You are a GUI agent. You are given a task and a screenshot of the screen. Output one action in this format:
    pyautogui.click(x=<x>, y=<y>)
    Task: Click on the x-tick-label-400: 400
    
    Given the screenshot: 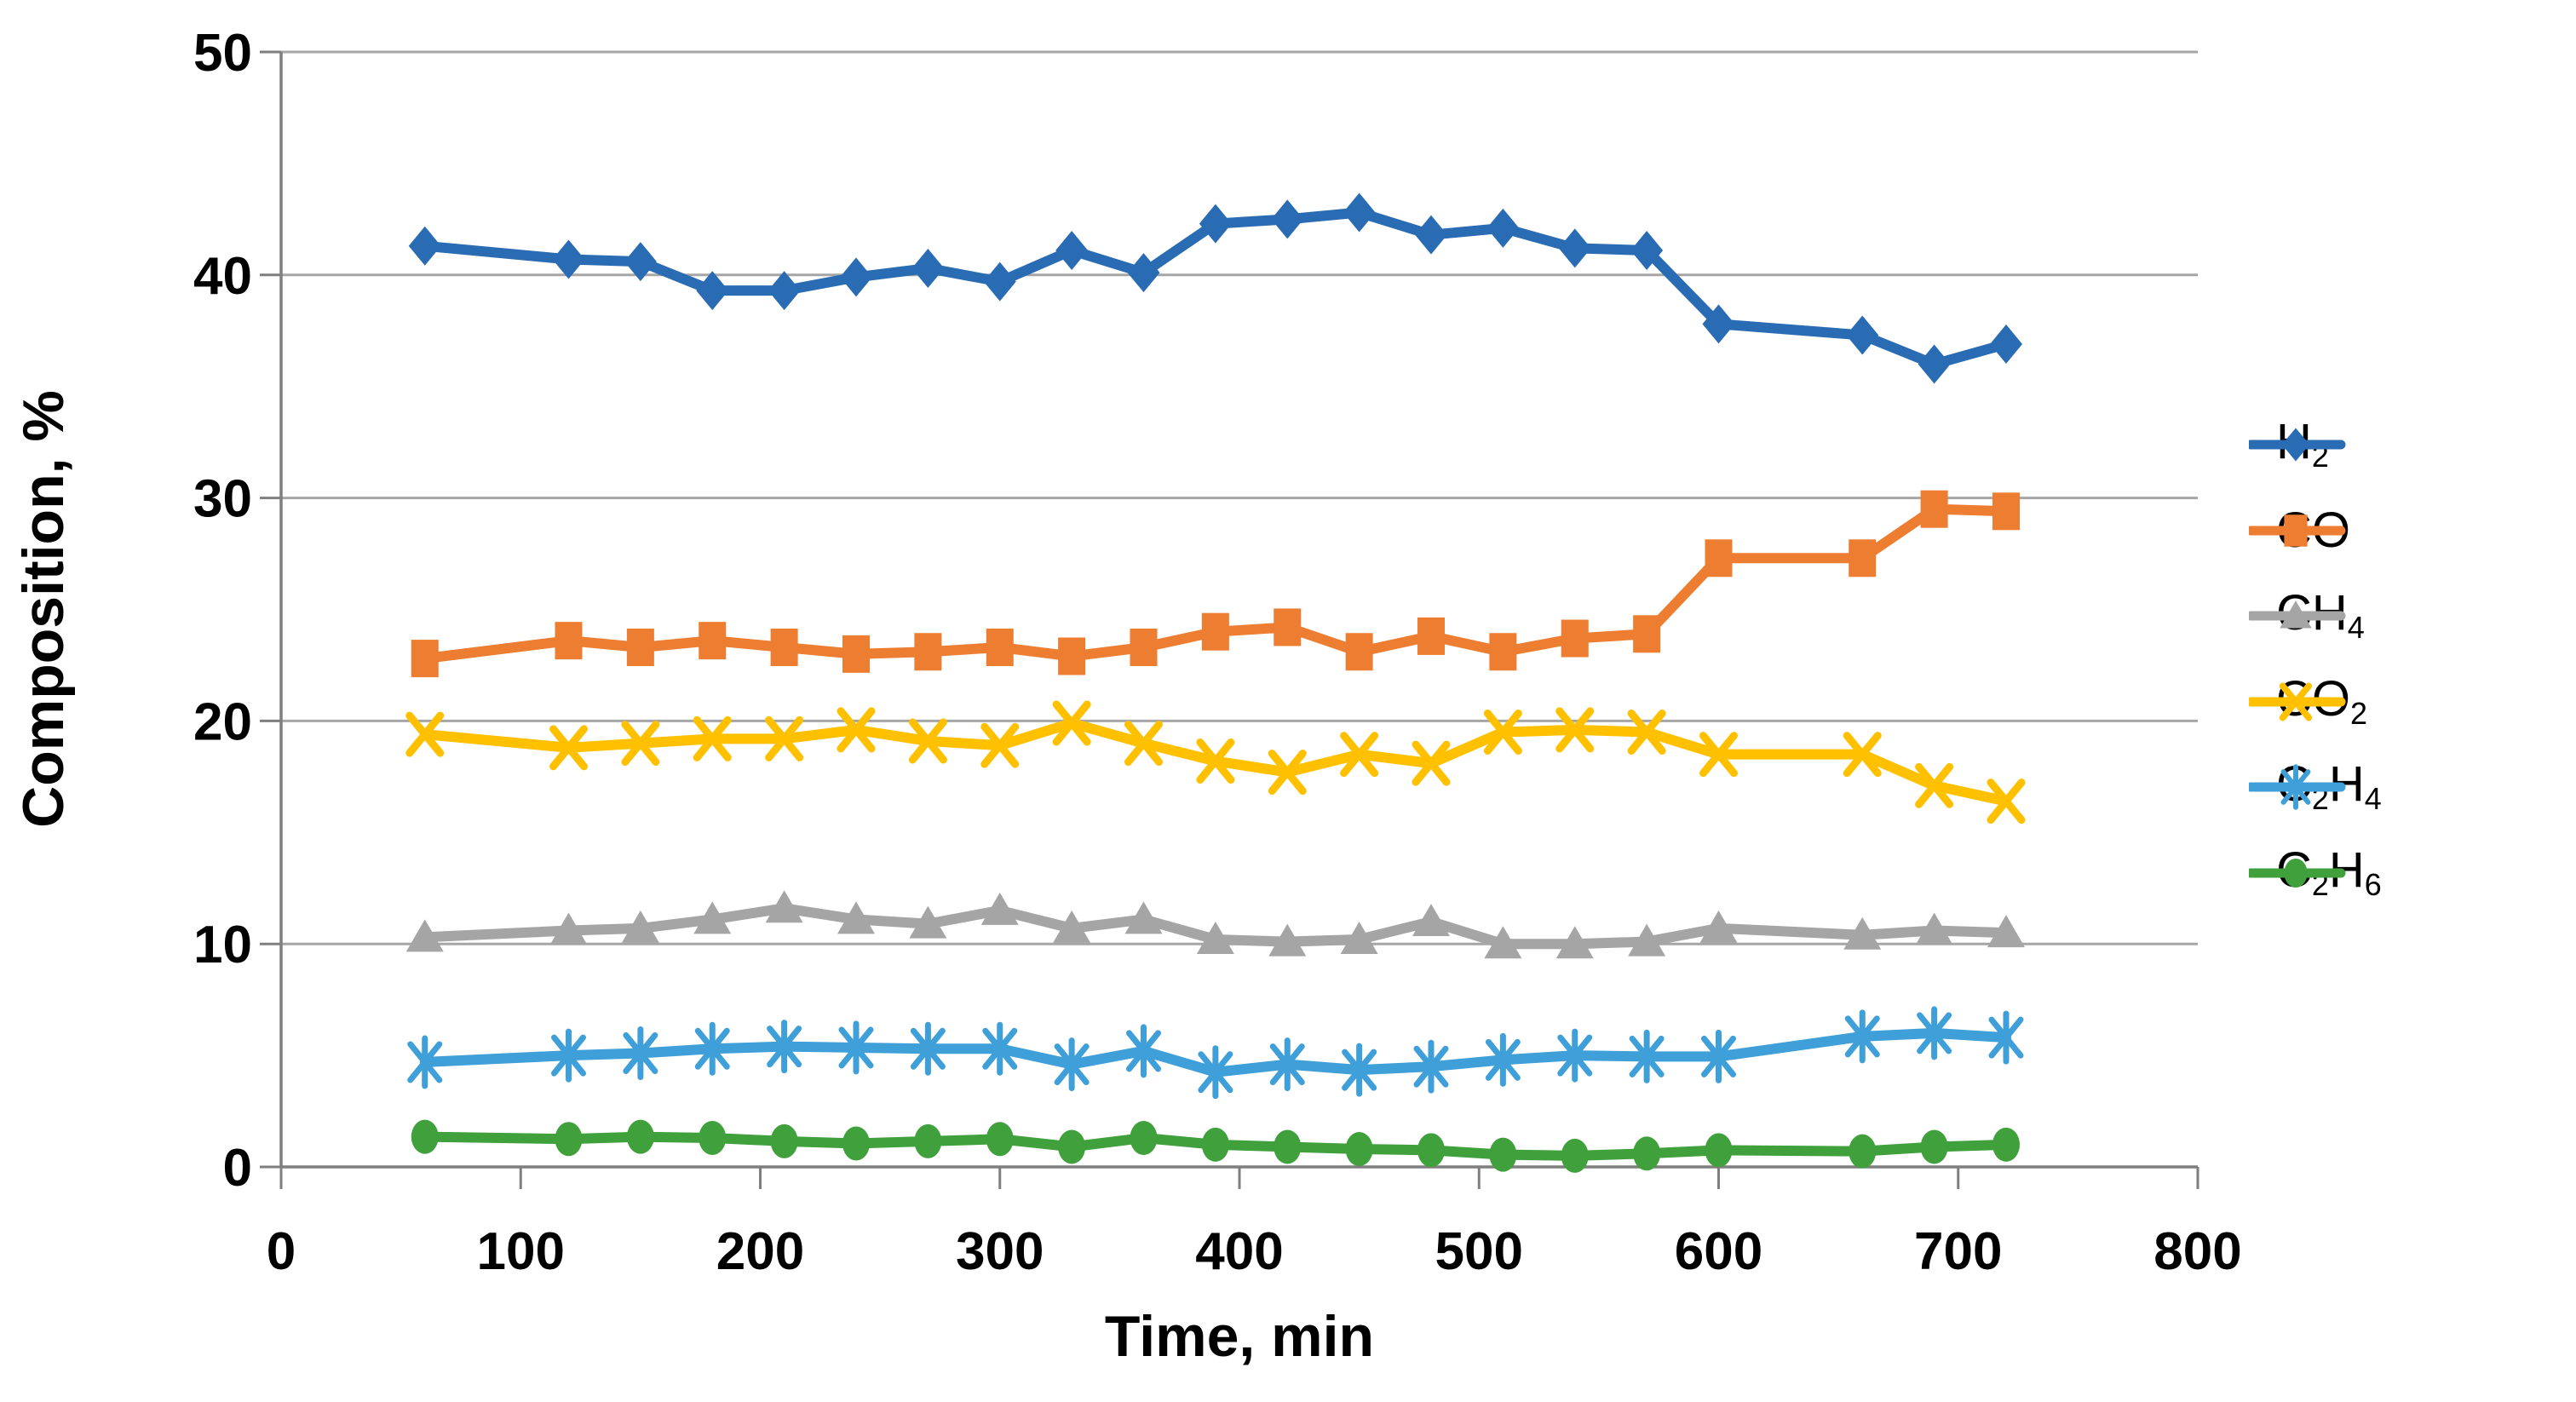 What is the action you would take?
    pyautogui.click(x=1239, y=1251)
    